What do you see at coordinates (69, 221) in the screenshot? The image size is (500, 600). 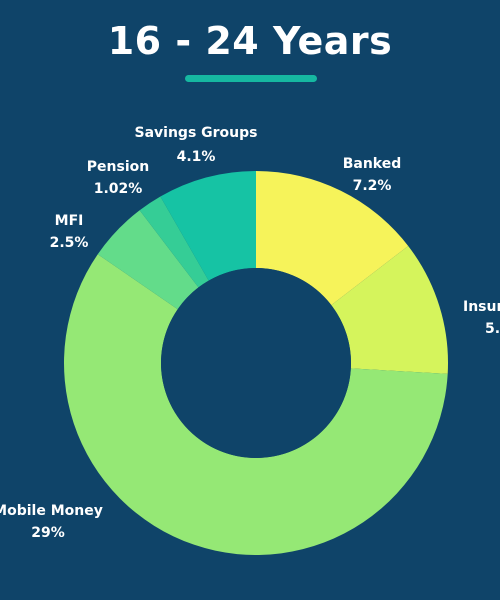 I see `label-mfi: MFI` at bounding box center [69, 221].